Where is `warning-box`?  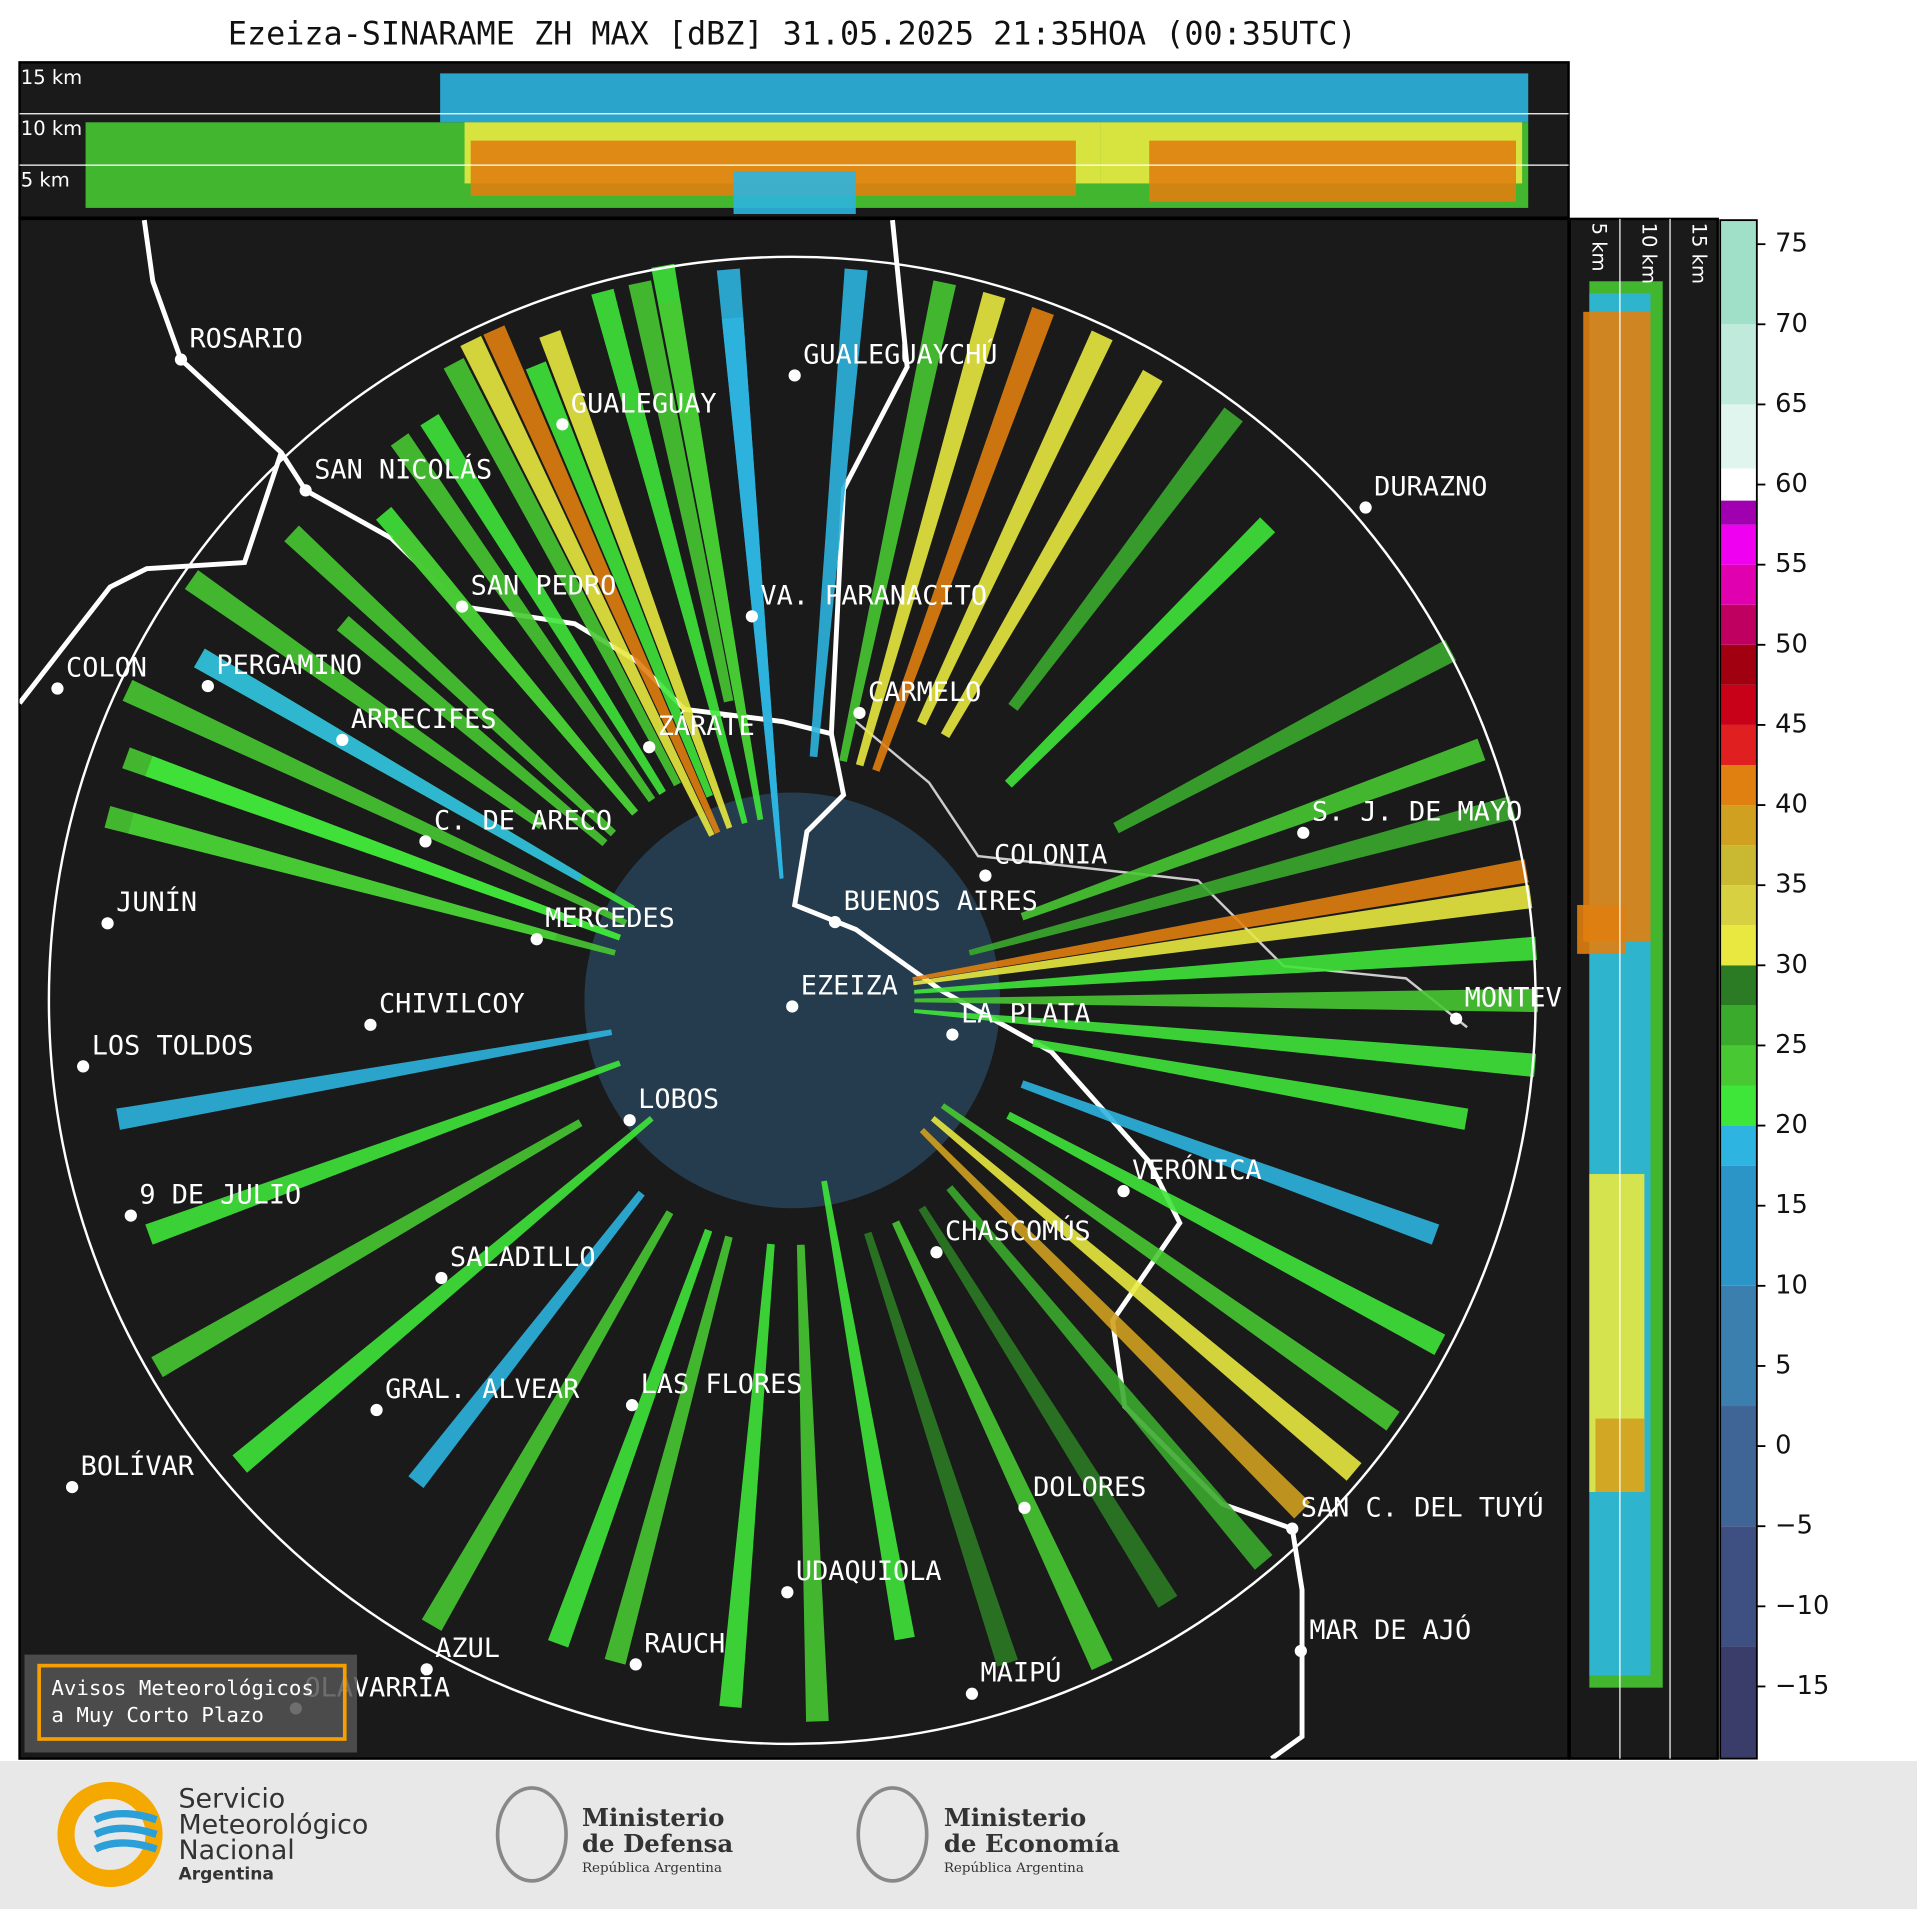 warning-box is located at coordinates (192, 1702).